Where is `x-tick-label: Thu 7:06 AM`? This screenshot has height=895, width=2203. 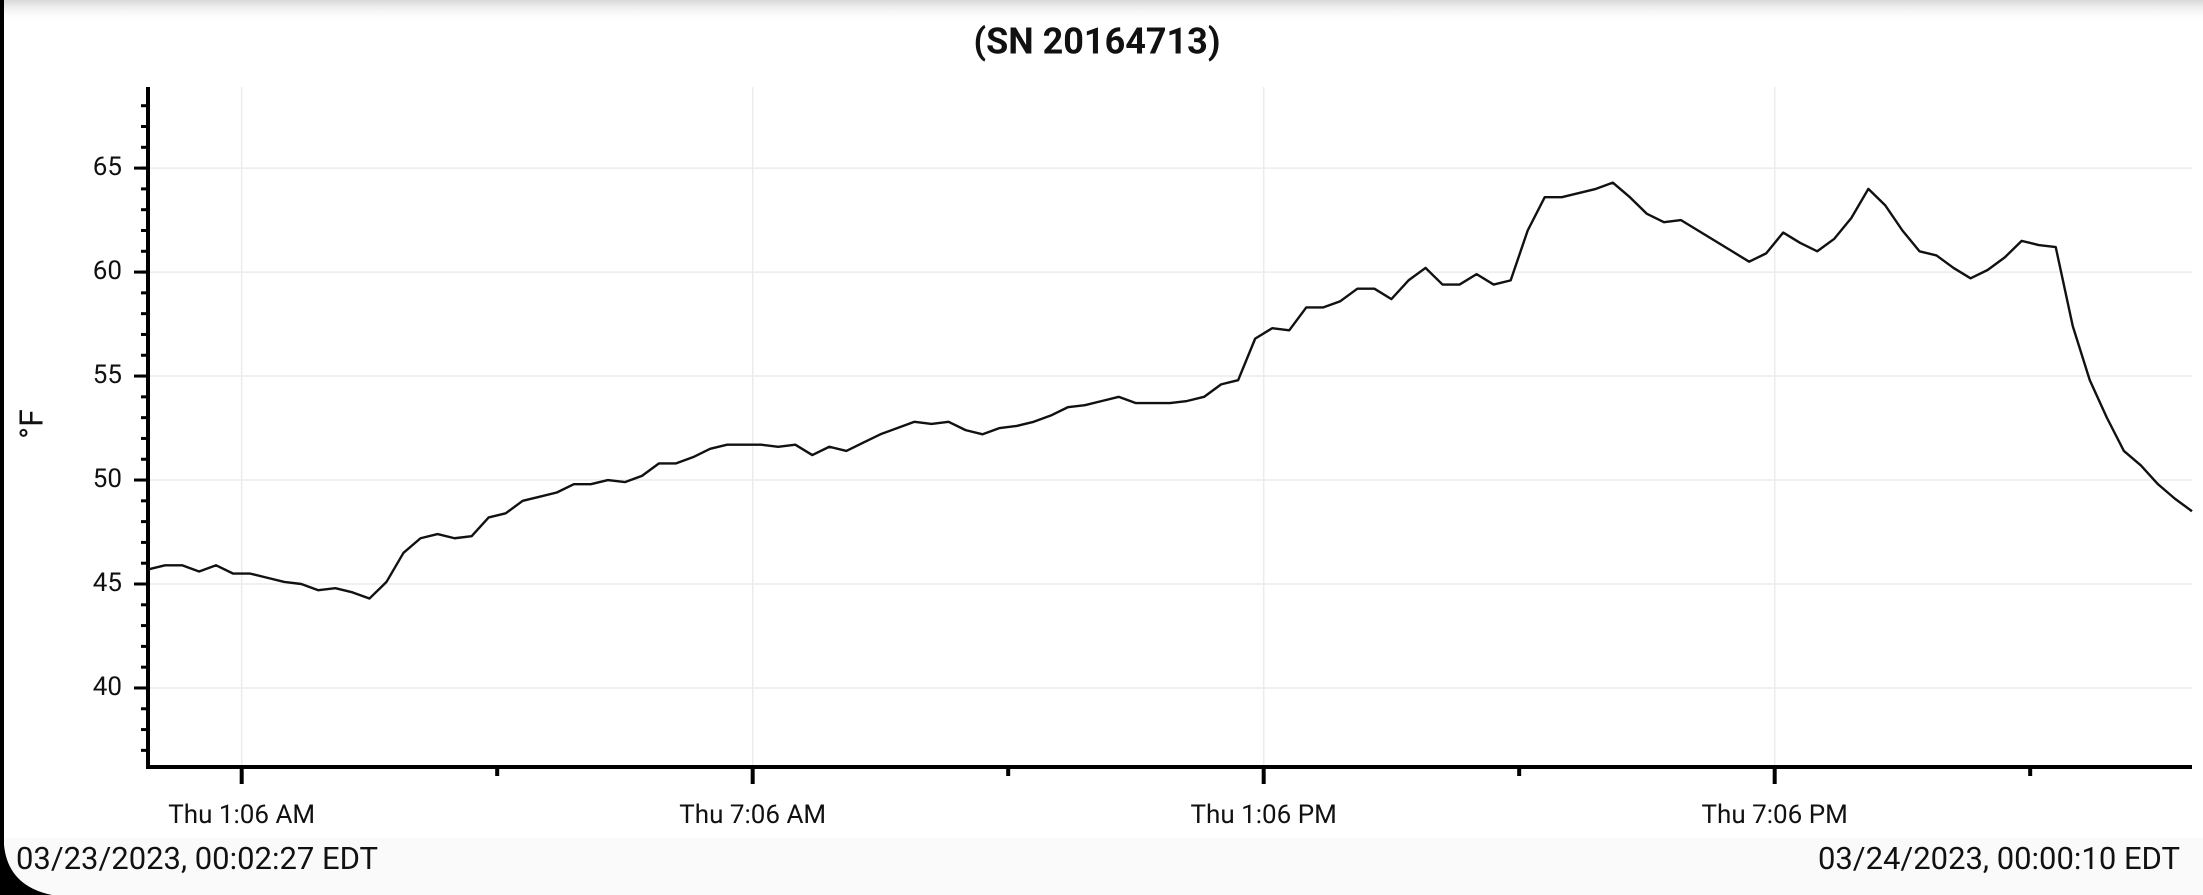
x-tick-label: Thu 7:06 AM is located at coordinates (752, 815).